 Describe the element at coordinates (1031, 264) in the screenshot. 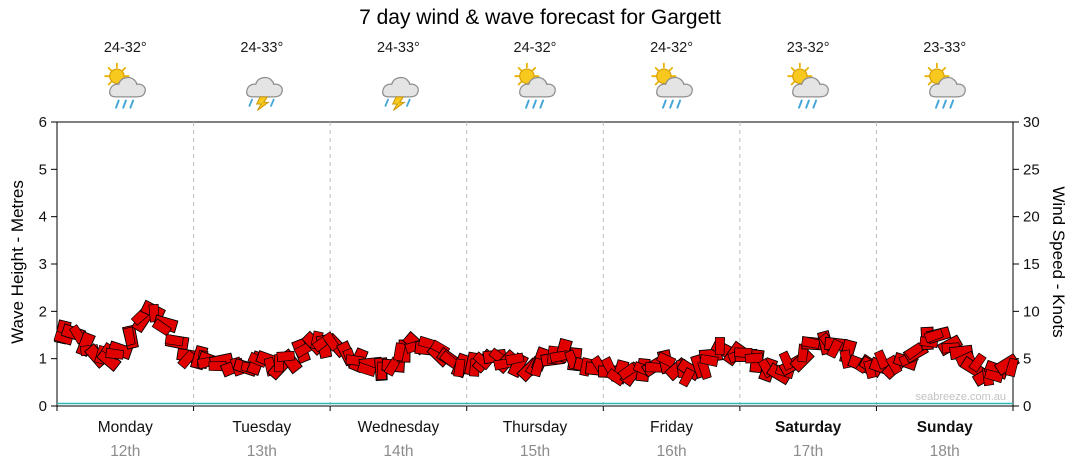

I see `right-tick-label: 15` at that location.